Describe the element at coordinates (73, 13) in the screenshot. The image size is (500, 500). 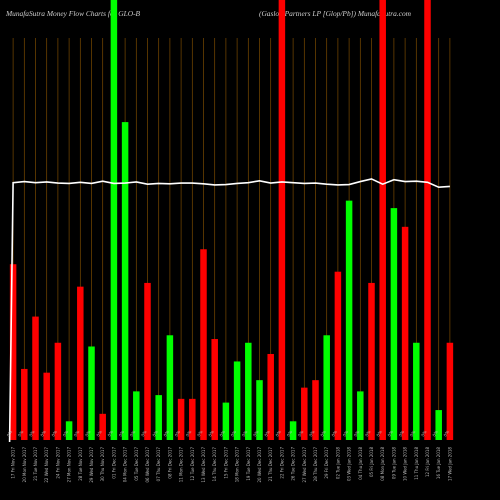
I see `chart-title: MunafaSutra Money Flow Charts for GLO-B` at that location.